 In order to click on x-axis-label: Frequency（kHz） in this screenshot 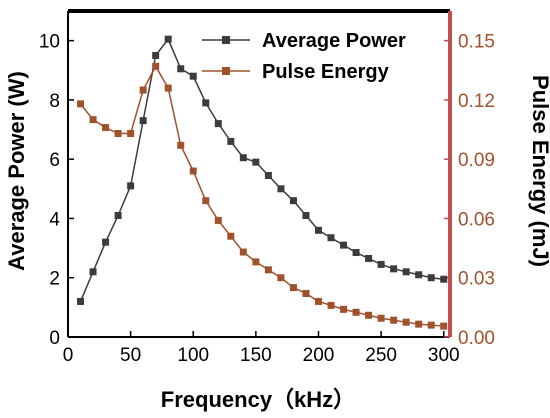, I will do `click(258, 399)`.